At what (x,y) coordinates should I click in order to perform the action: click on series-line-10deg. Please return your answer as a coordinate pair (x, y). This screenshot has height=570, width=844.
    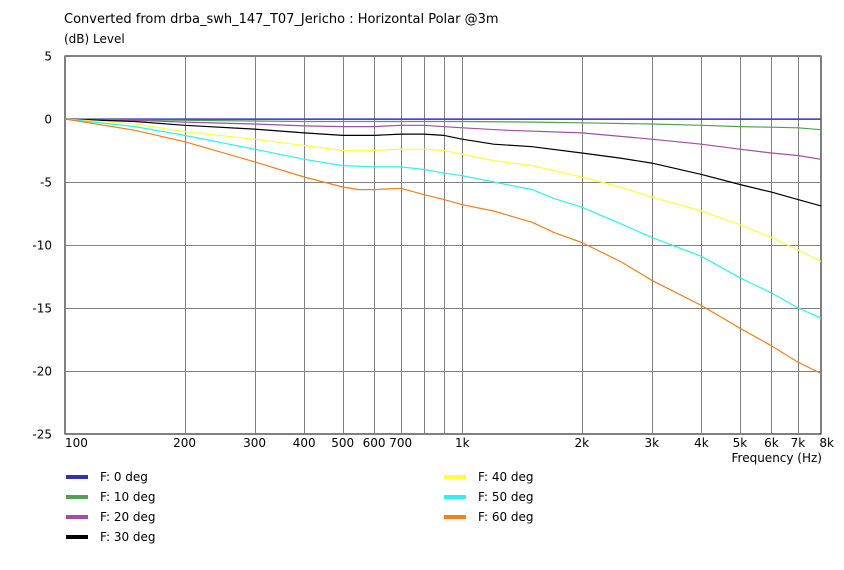
    Looking at the image, I should click on (443, 124).